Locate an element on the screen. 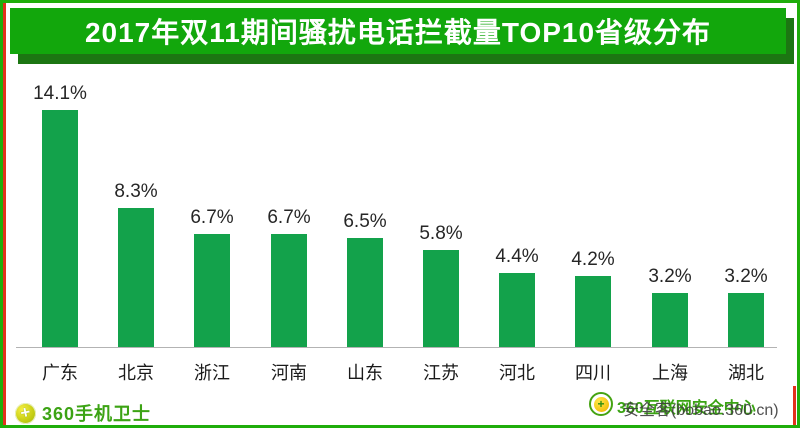 This screenshot has width=800, height=428. category-label: 河北 is located at coordinates (517, 373).